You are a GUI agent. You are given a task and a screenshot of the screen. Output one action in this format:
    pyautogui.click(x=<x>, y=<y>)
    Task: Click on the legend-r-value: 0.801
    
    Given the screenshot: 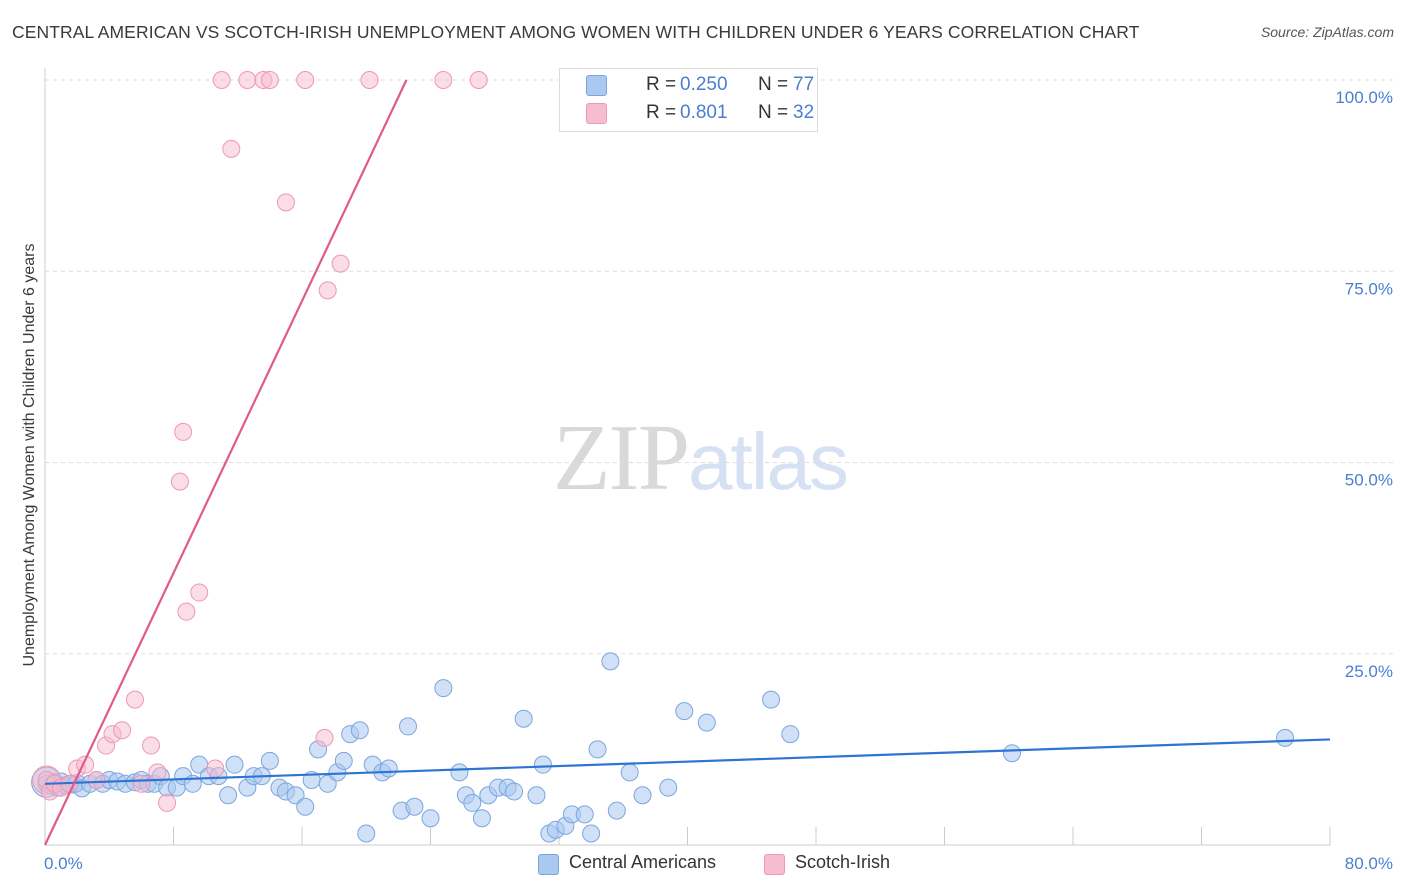 What is the action you would take?
    pyautogui.click(x=704, y=112)
    